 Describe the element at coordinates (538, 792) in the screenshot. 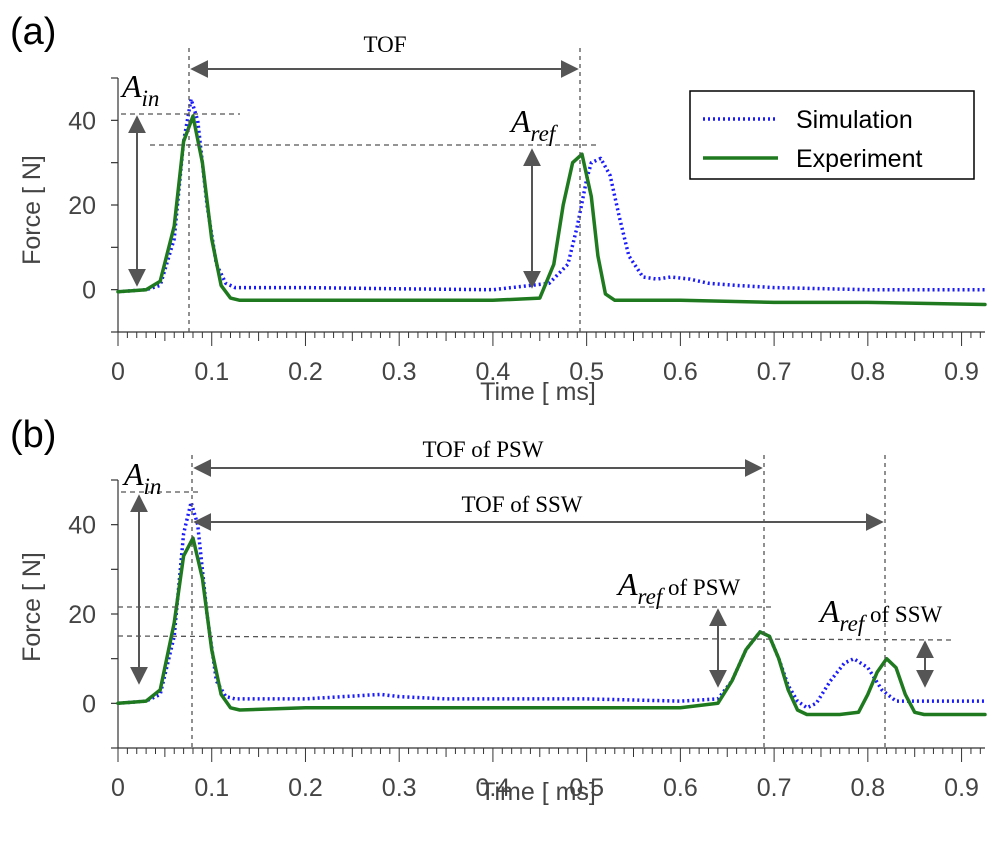

I see `panel-b-x-axis-label: Time [ ms]` at that location.